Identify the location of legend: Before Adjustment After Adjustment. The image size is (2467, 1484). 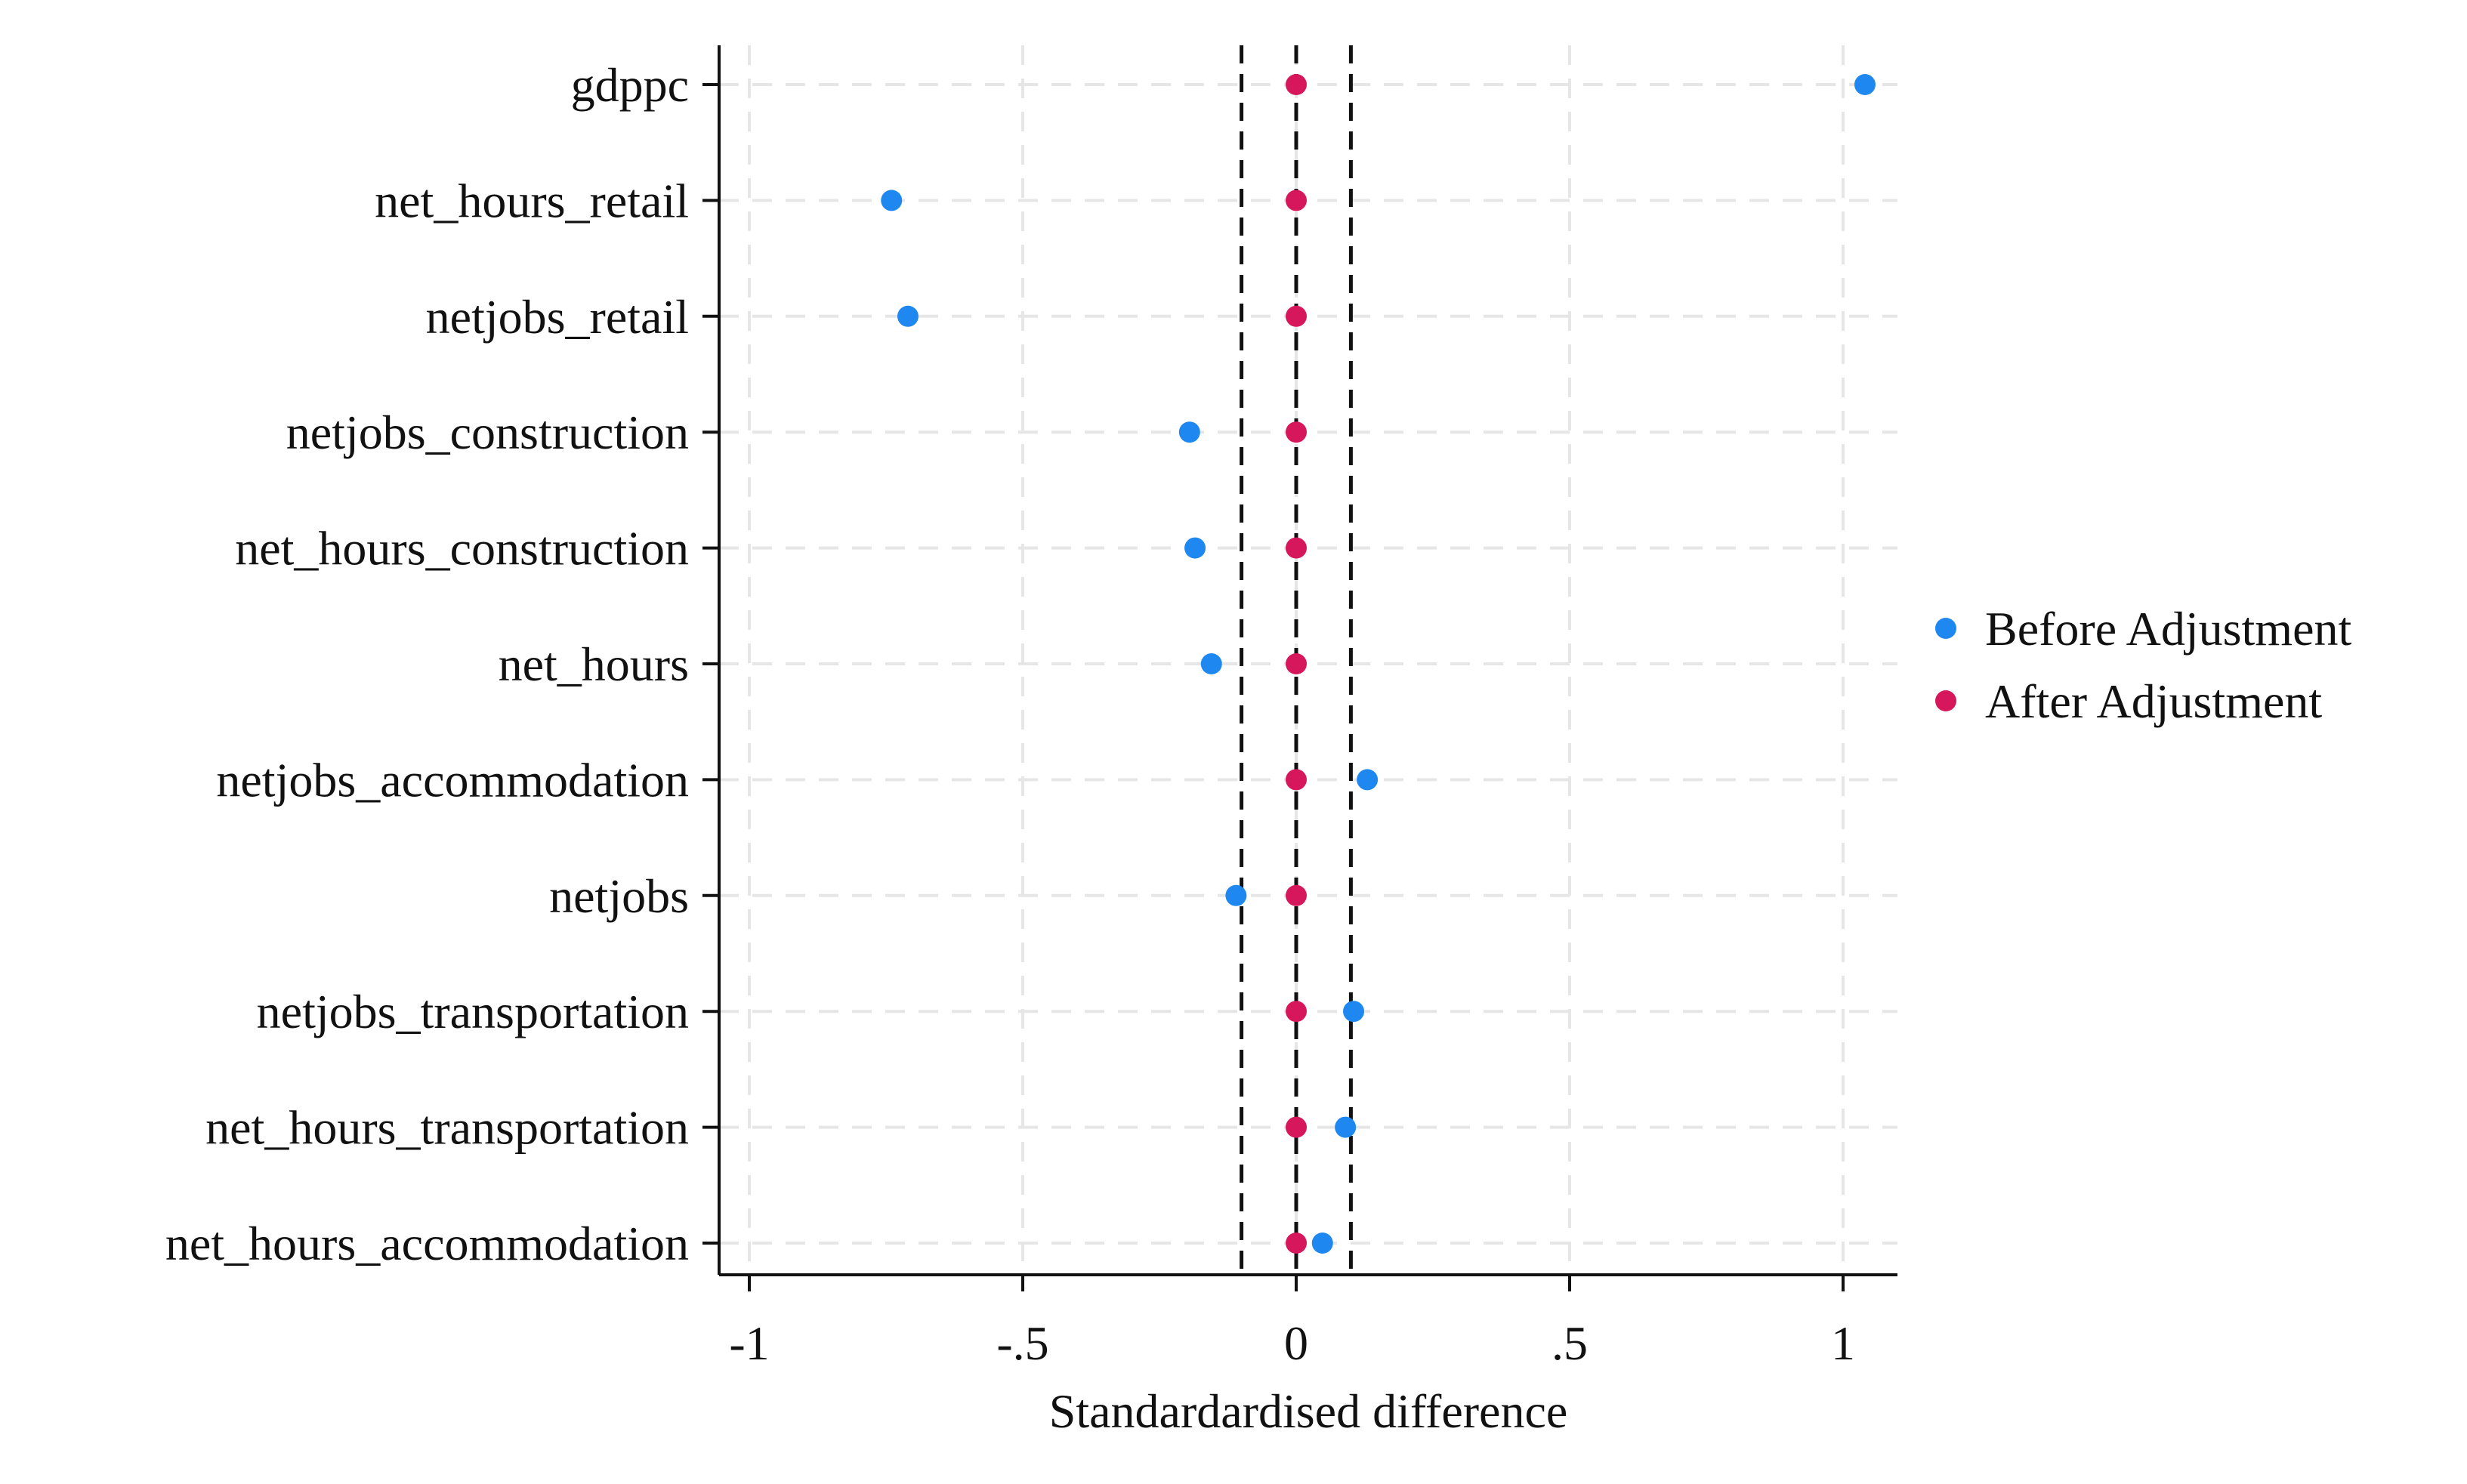
(2143, 665).